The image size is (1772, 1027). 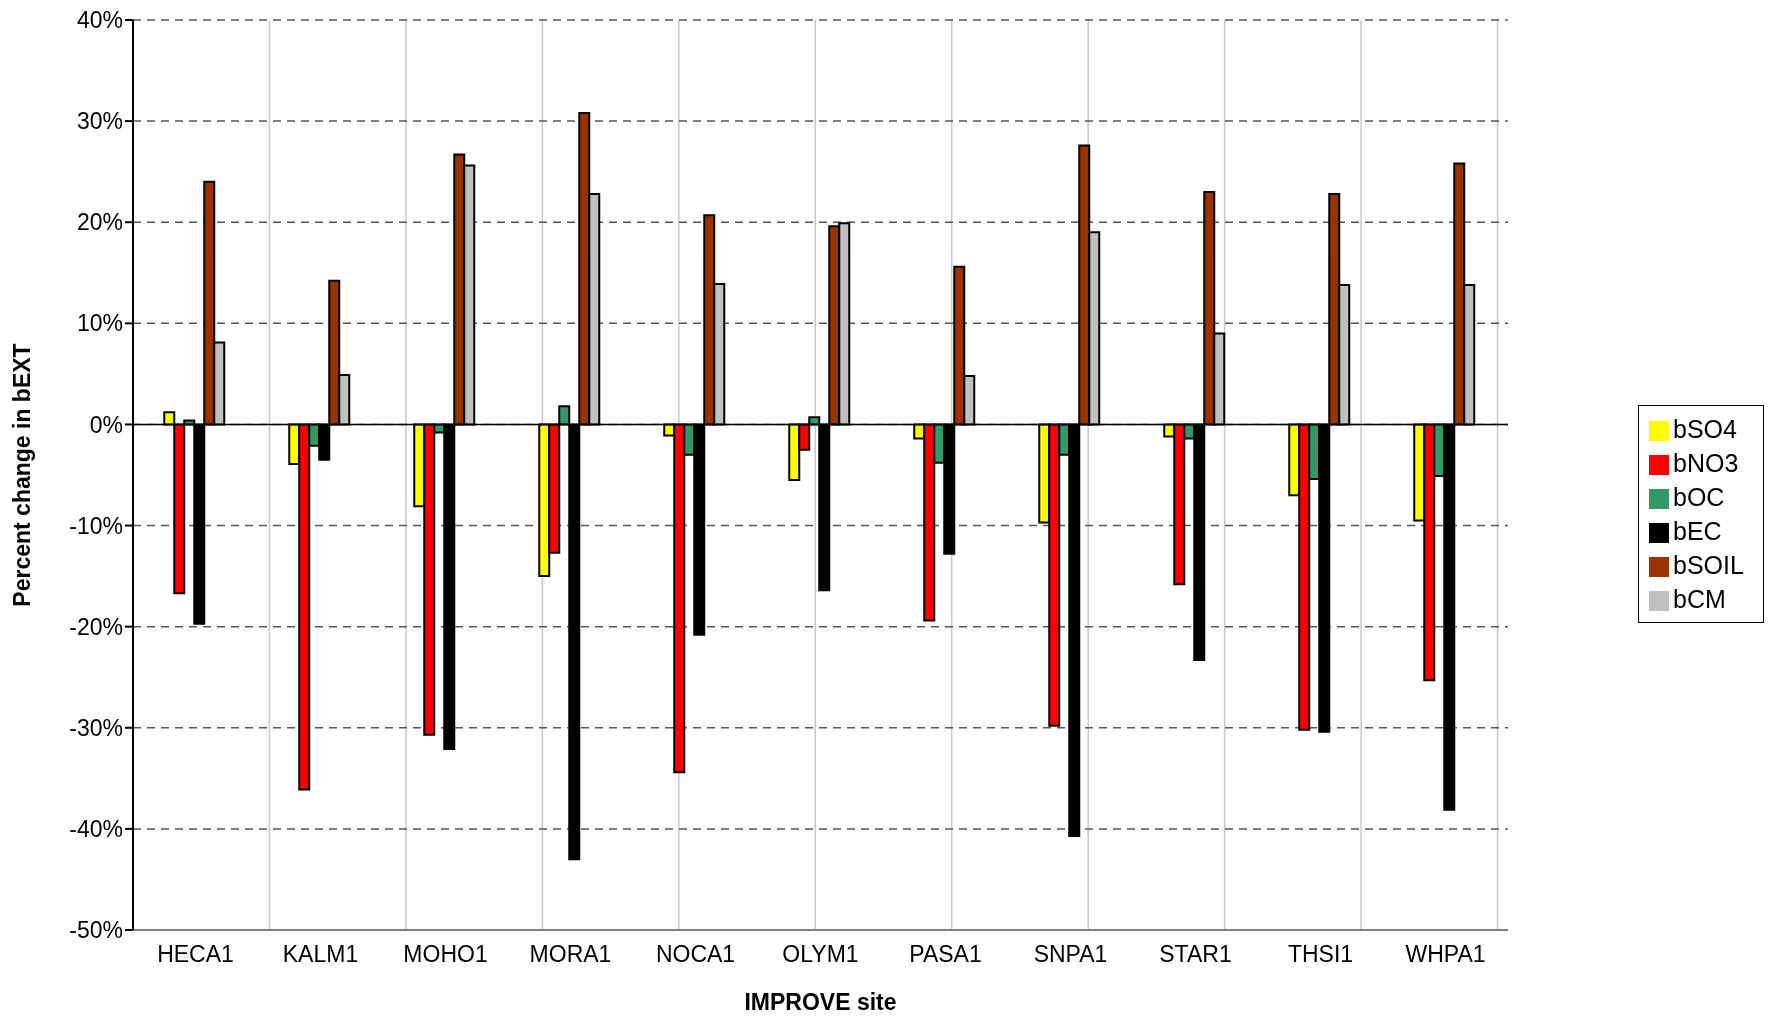 What do you see at coordinates (106, 424) in the screenshot?
I see `y-tick-label: 0%` at bounding box center [106, 424].